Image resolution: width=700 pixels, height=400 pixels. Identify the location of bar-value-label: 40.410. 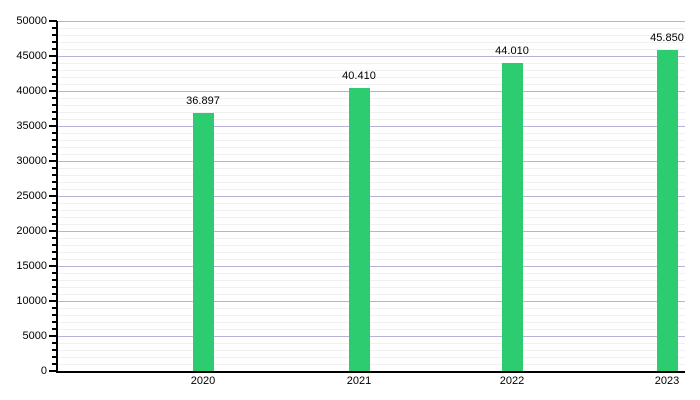
(359, 76).